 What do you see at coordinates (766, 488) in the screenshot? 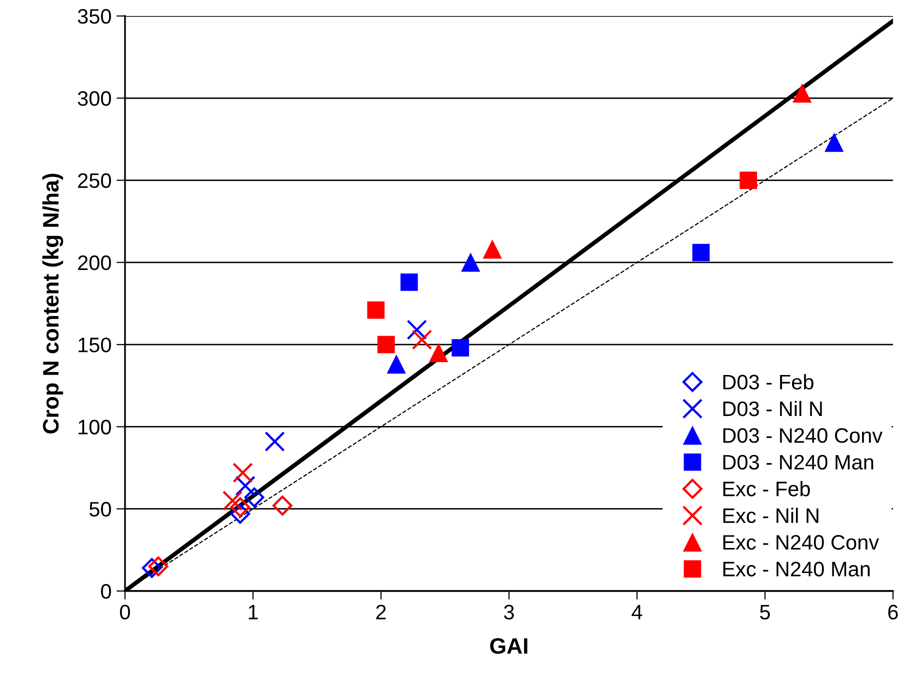
I see `legend-label: Exc - Feb` at bounding box center [766, 488].